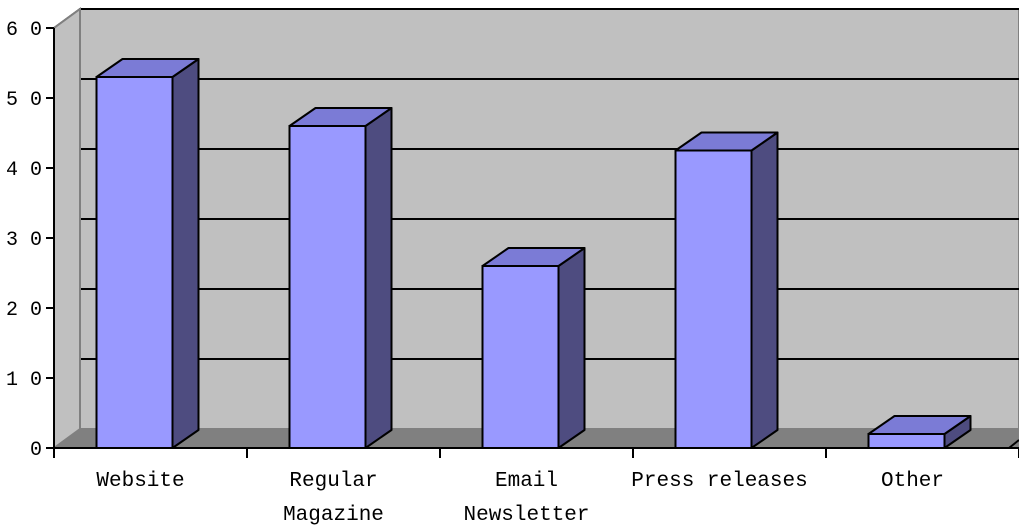  Describe the element at coordinates (912, 481) in the screenshot. I see `x-category-label: Other` at that location.